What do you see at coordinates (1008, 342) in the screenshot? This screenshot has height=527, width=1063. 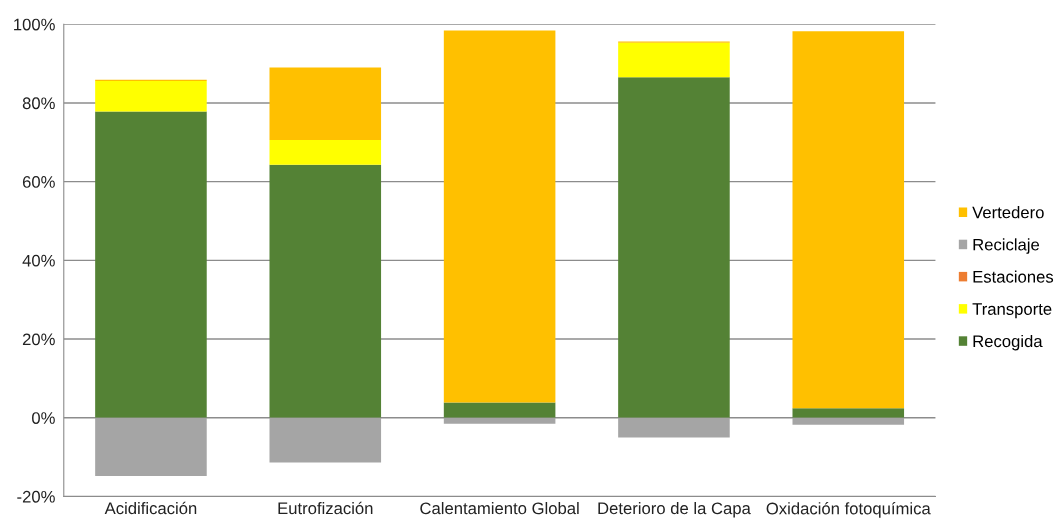 I see `legend-label: Recogida` at bounding box center [1008, 342].